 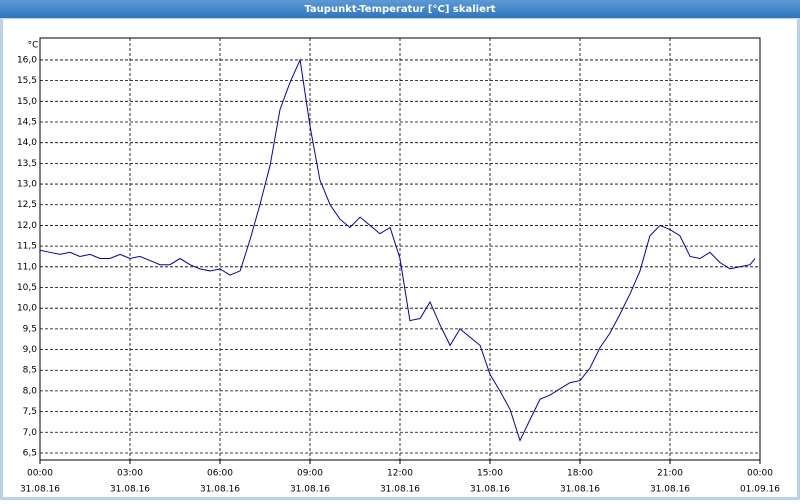 What do you see at coordinates (27, 143) in the screenshot?
I see `y-tick-label: 14,0` at bounding box center [27, 143].